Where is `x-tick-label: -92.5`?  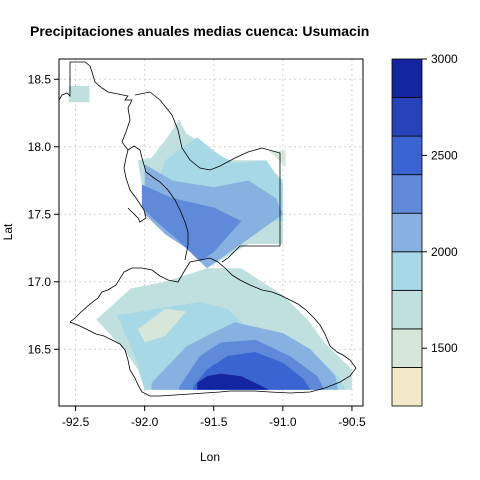
x-tick-label: -92.5 is located at coordinates (76, 422).